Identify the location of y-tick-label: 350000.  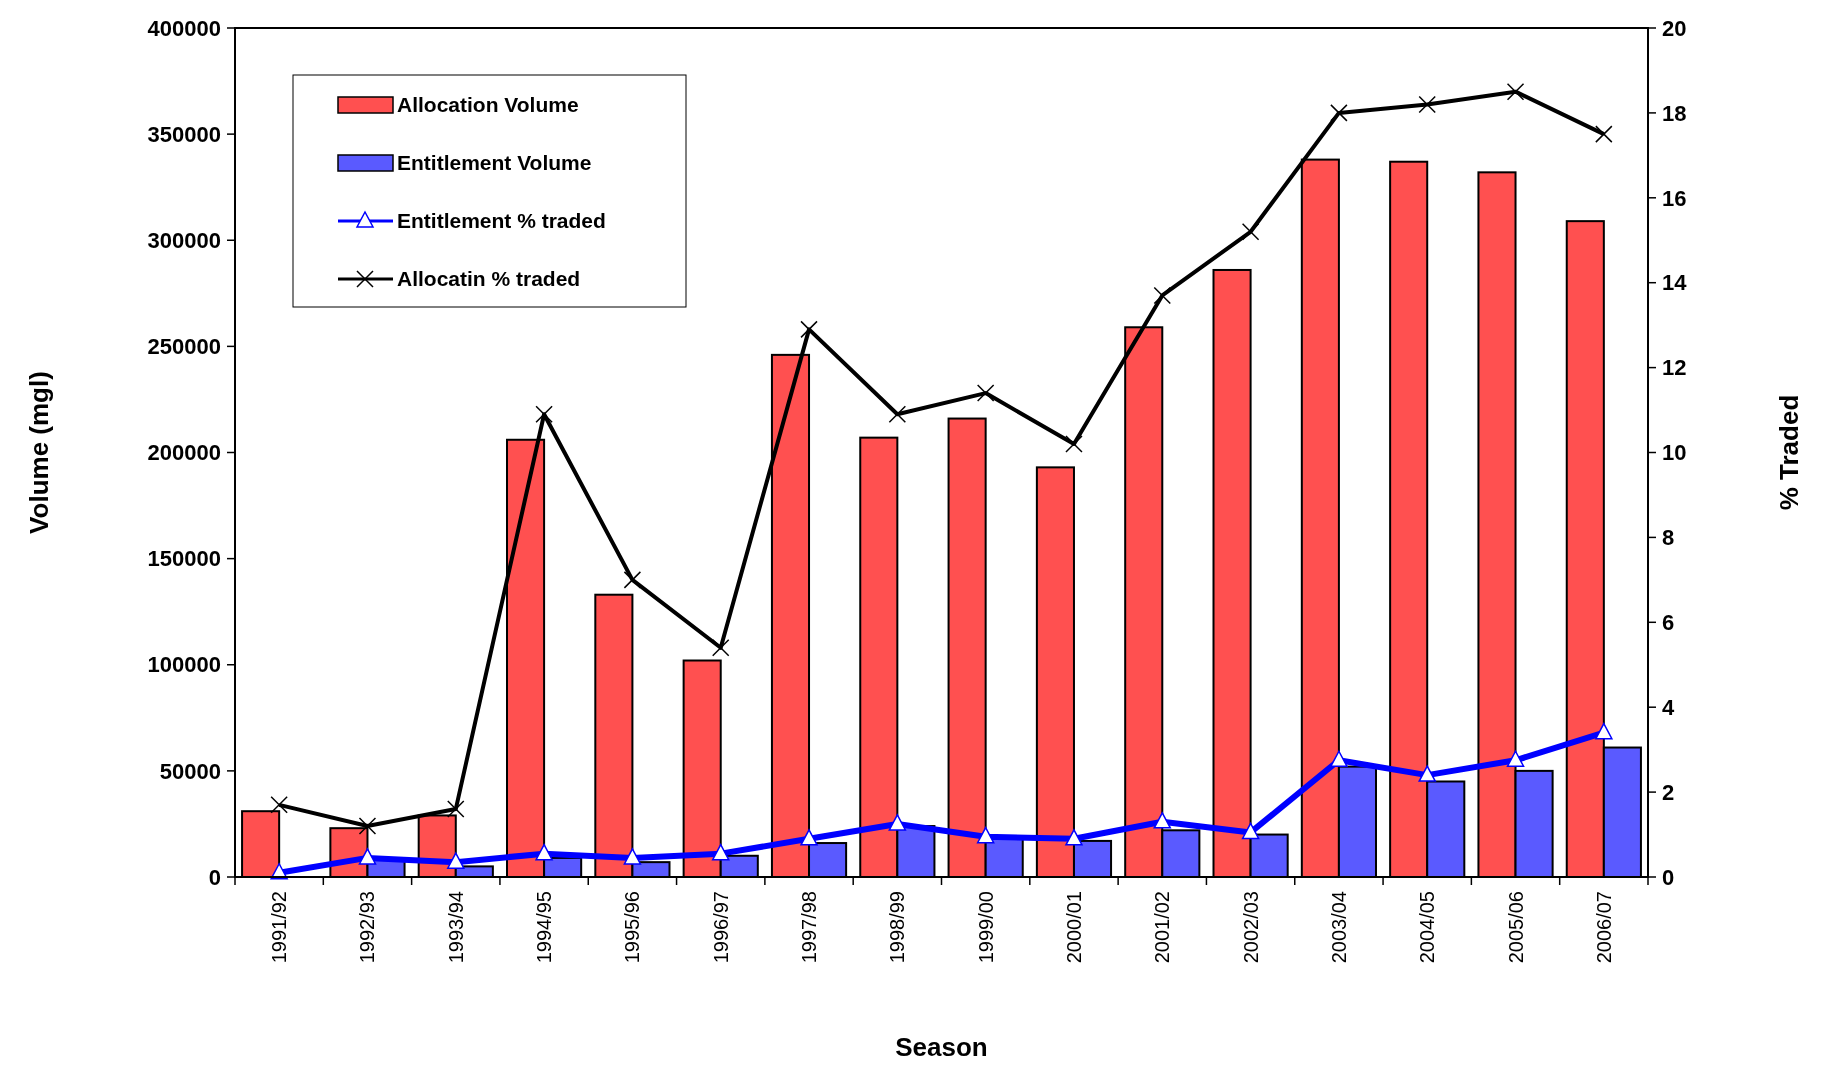
(184, 134).